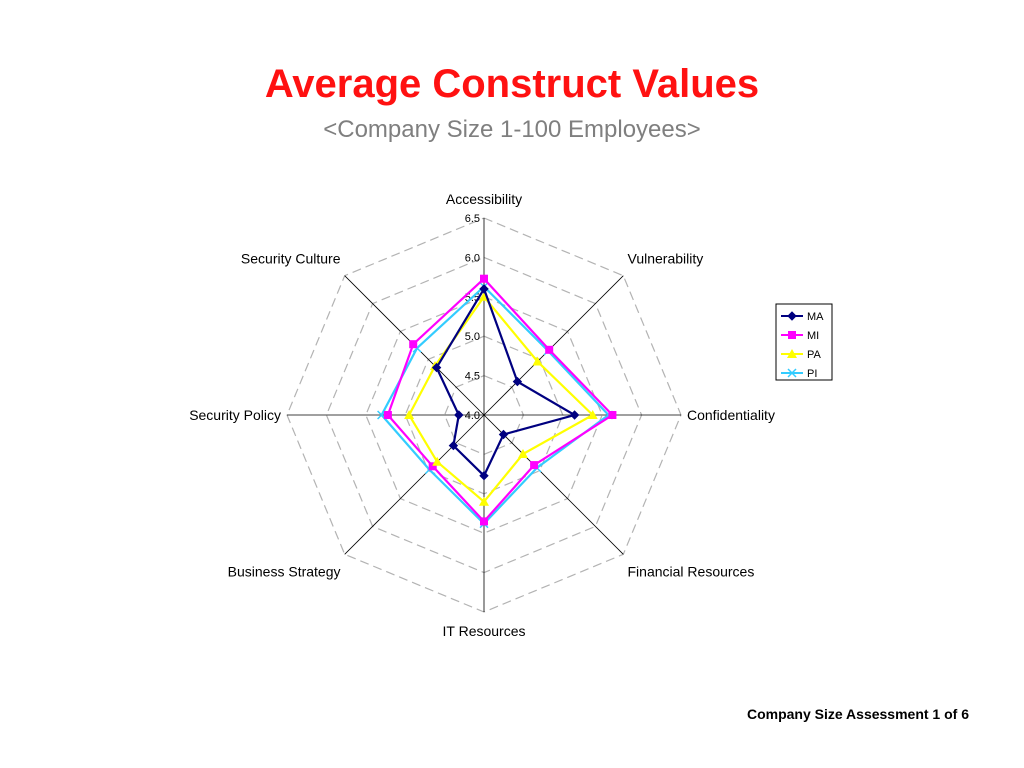  I want to click on category-label: IT Resources, so click(484, 631).